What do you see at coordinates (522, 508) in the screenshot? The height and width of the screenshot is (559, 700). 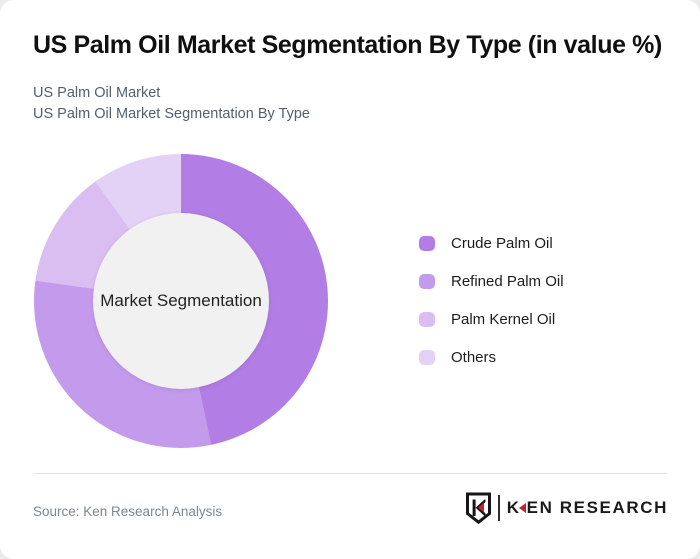 I see `red-triangle-icon` at bounding box center [522, 508].